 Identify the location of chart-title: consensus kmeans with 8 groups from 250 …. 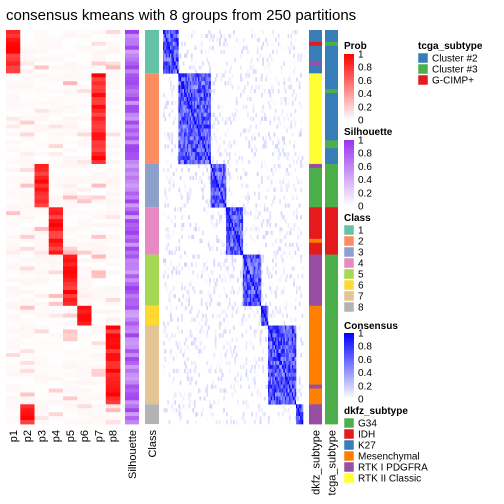
(181, 15).